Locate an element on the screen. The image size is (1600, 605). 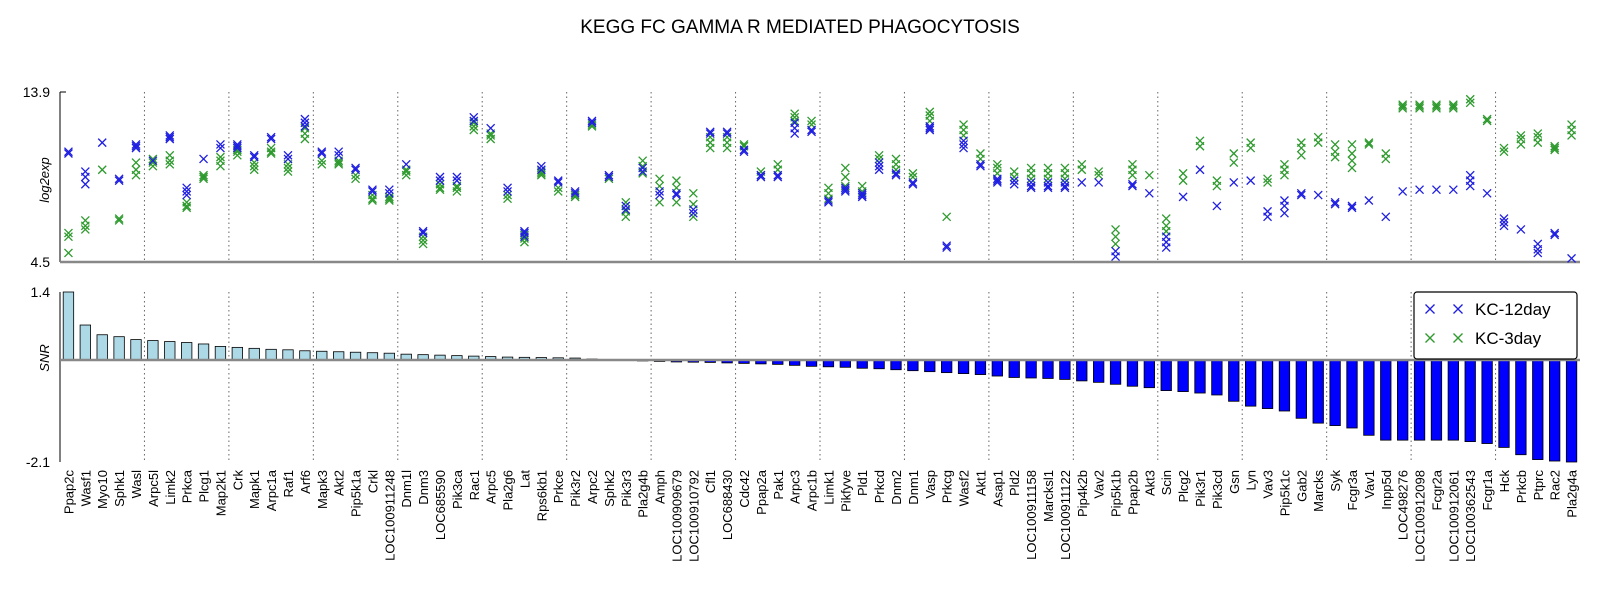
bottom-ylabel: SNR is located at coordinates (44, 357).